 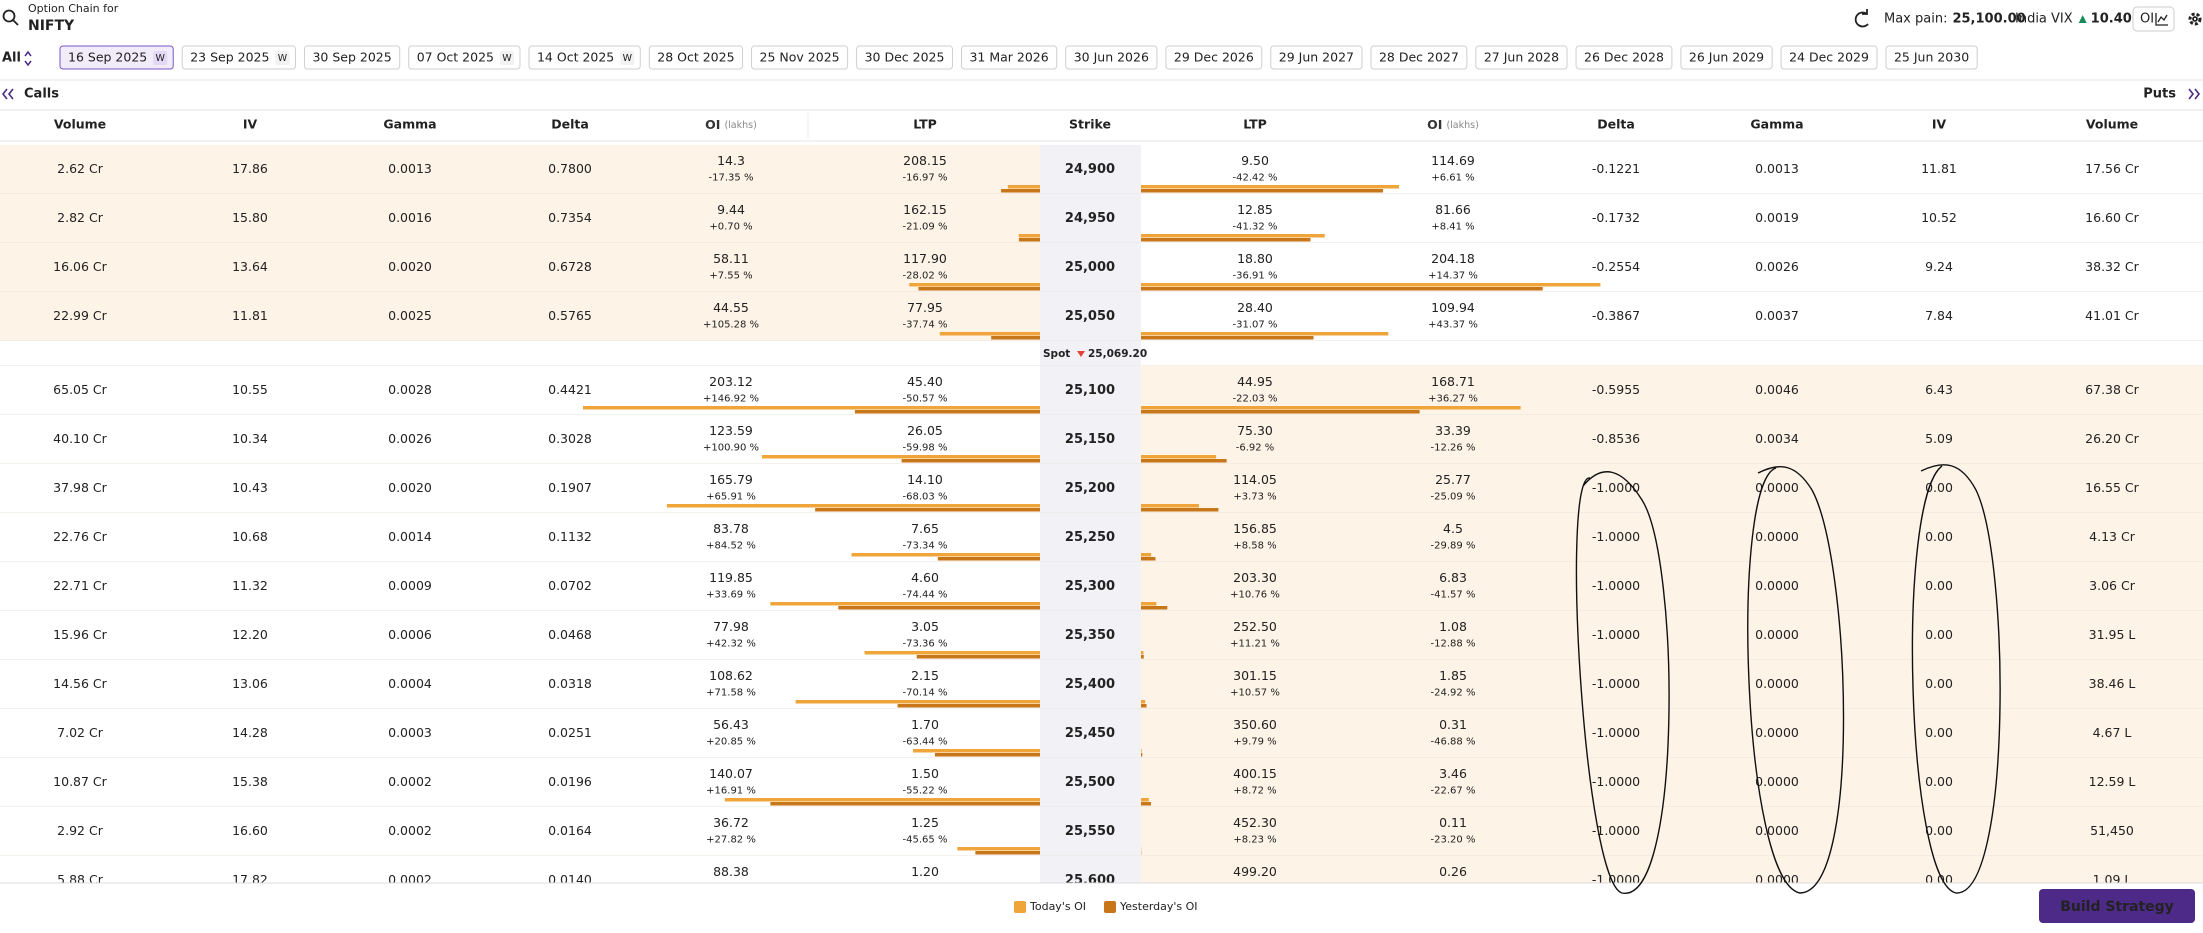 I want to click on call-iv: 17.82, so click(x=250, y=879).